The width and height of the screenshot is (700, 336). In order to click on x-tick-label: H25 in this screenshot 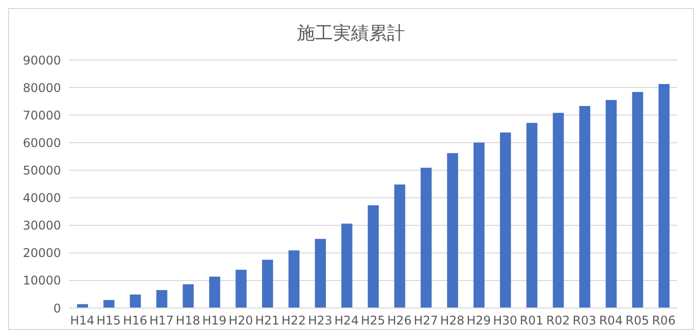, I will do `click(373, 321)`.